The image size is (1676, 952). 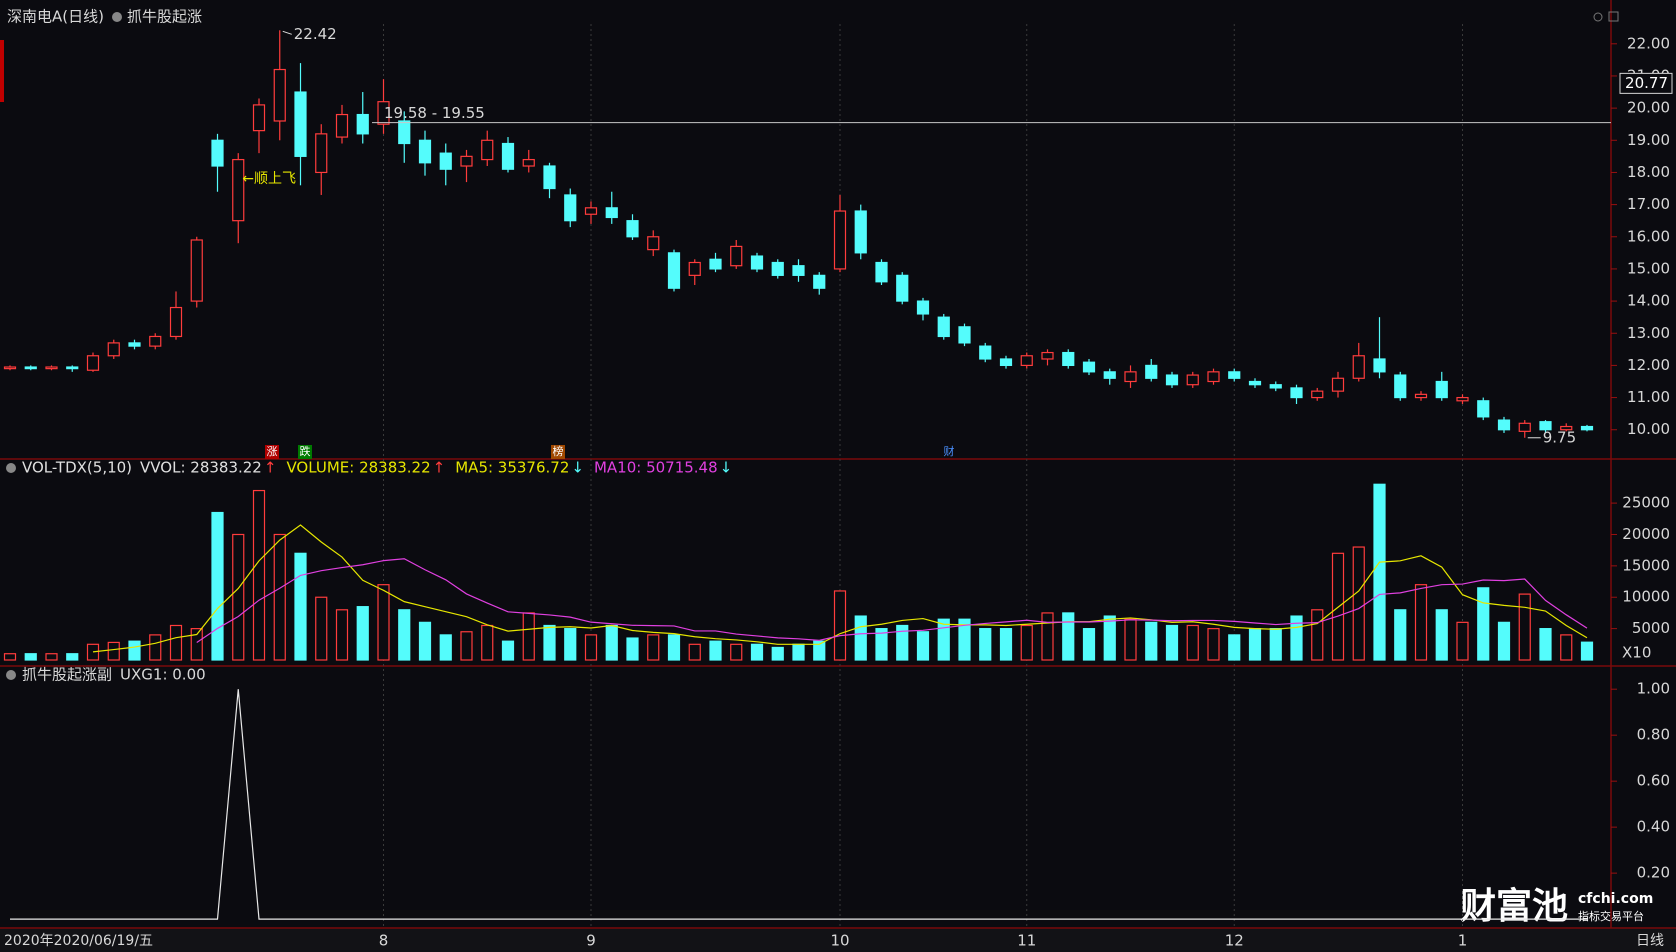 What do you see at coordinates (1648, 333) in the screenshot?
I see `y-tick-label: 13.00` at bounding box center [1648, 333].